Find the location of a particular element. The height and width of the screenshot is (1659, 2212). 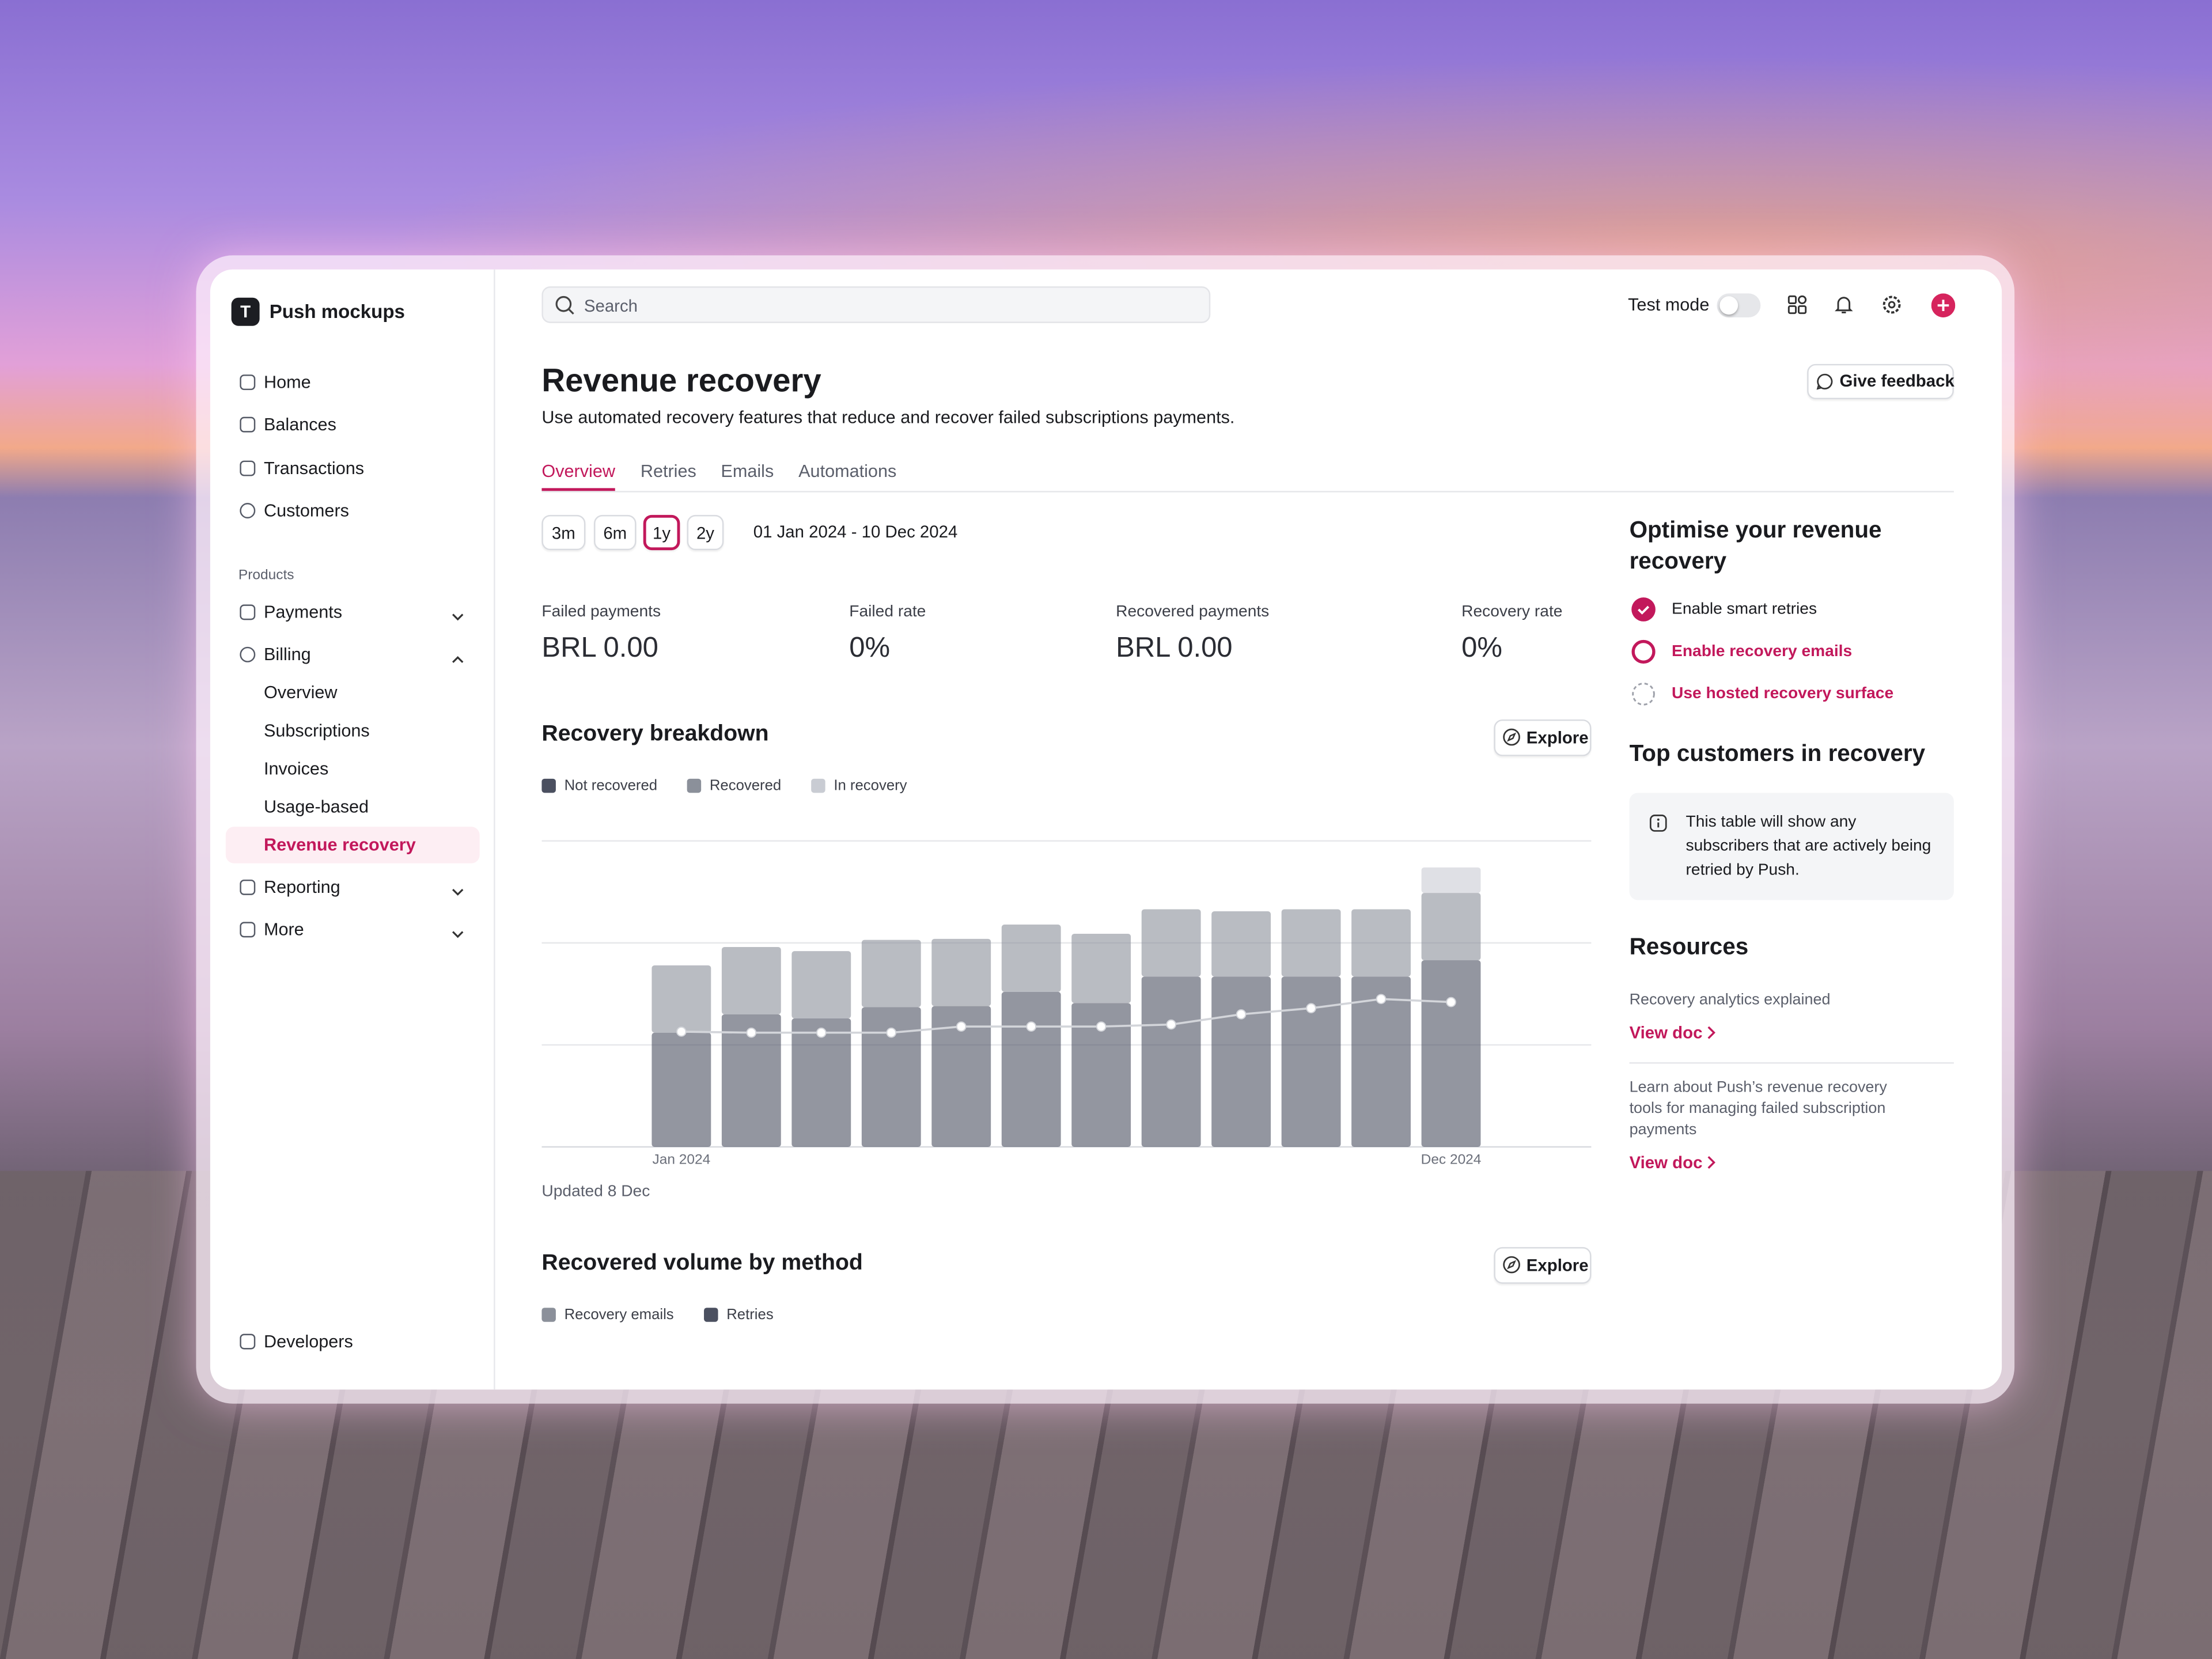

sub-nav-item: Subscriptions is located at coordinates (316, 731).